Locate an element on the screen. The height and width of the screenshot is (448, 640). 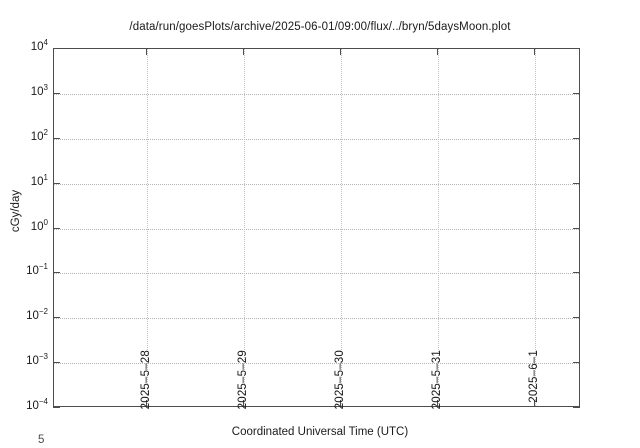
clipped-edge-glyph: 5 is located at coordinates (41, 438).